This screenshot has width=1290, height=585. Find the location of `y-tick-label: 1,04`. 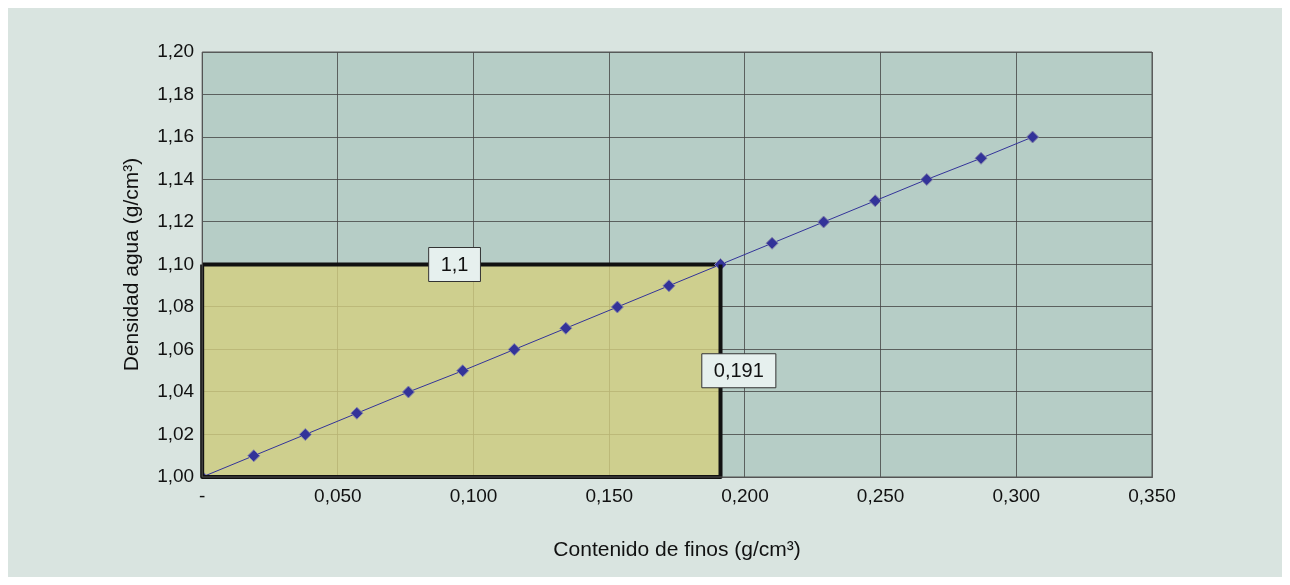

y-tick-label: 1,04 is located at coordinates (176, 391).